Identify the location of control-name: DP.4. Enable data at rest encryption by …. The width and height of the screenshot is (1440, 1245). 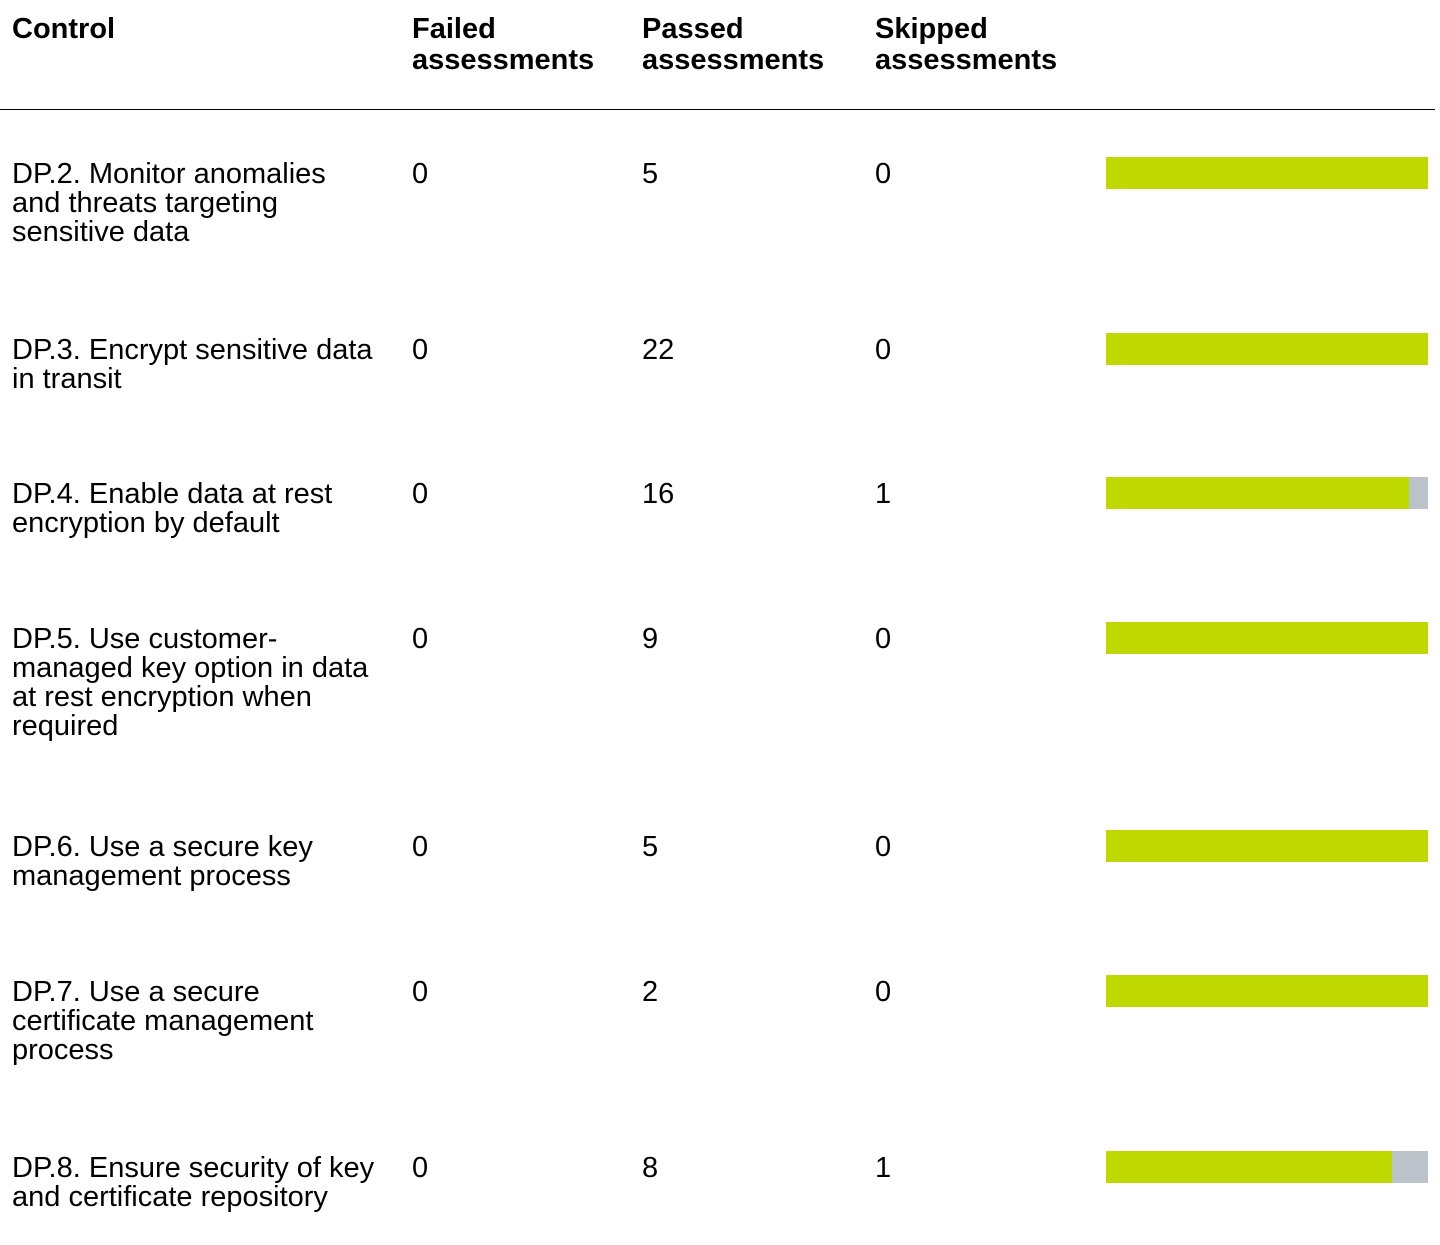
(172, 508).